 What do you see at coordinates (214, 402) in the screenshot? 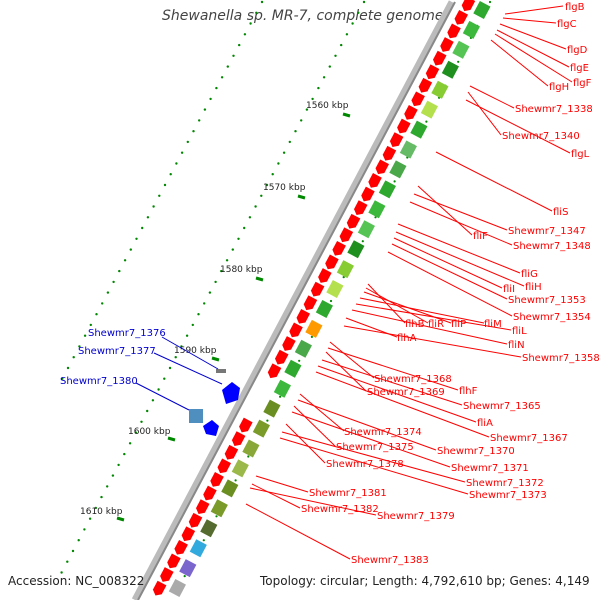
I see `gene-track-blue` at bounding box center [214, 402].